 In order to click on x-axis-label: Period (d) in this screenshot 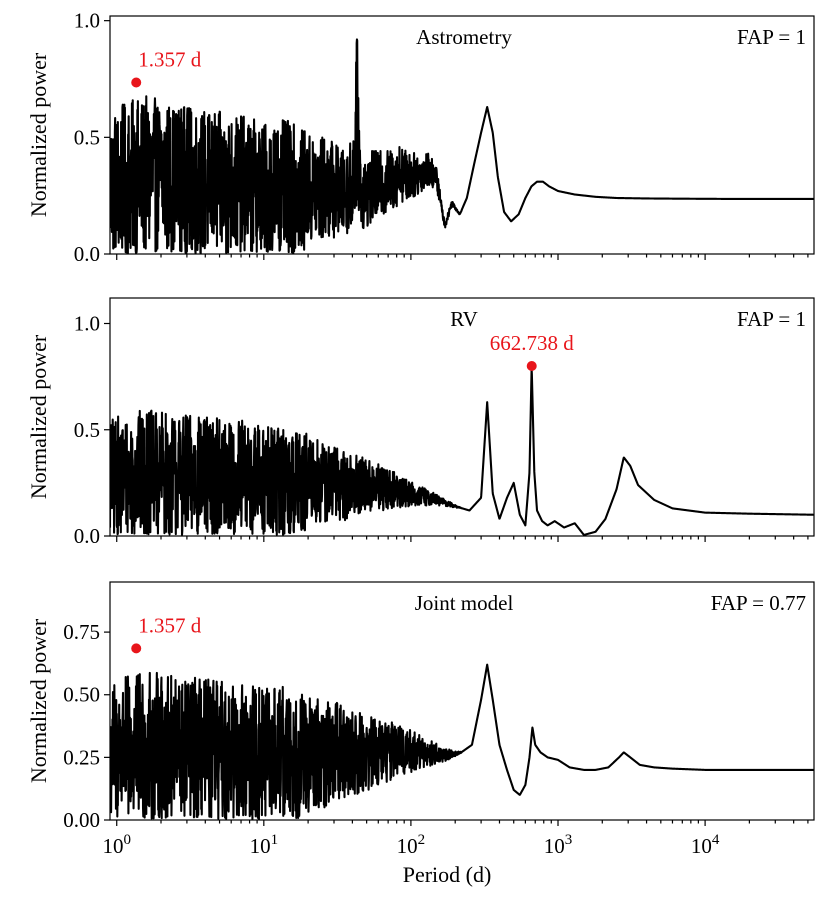, I will do `click(447, 874)`.